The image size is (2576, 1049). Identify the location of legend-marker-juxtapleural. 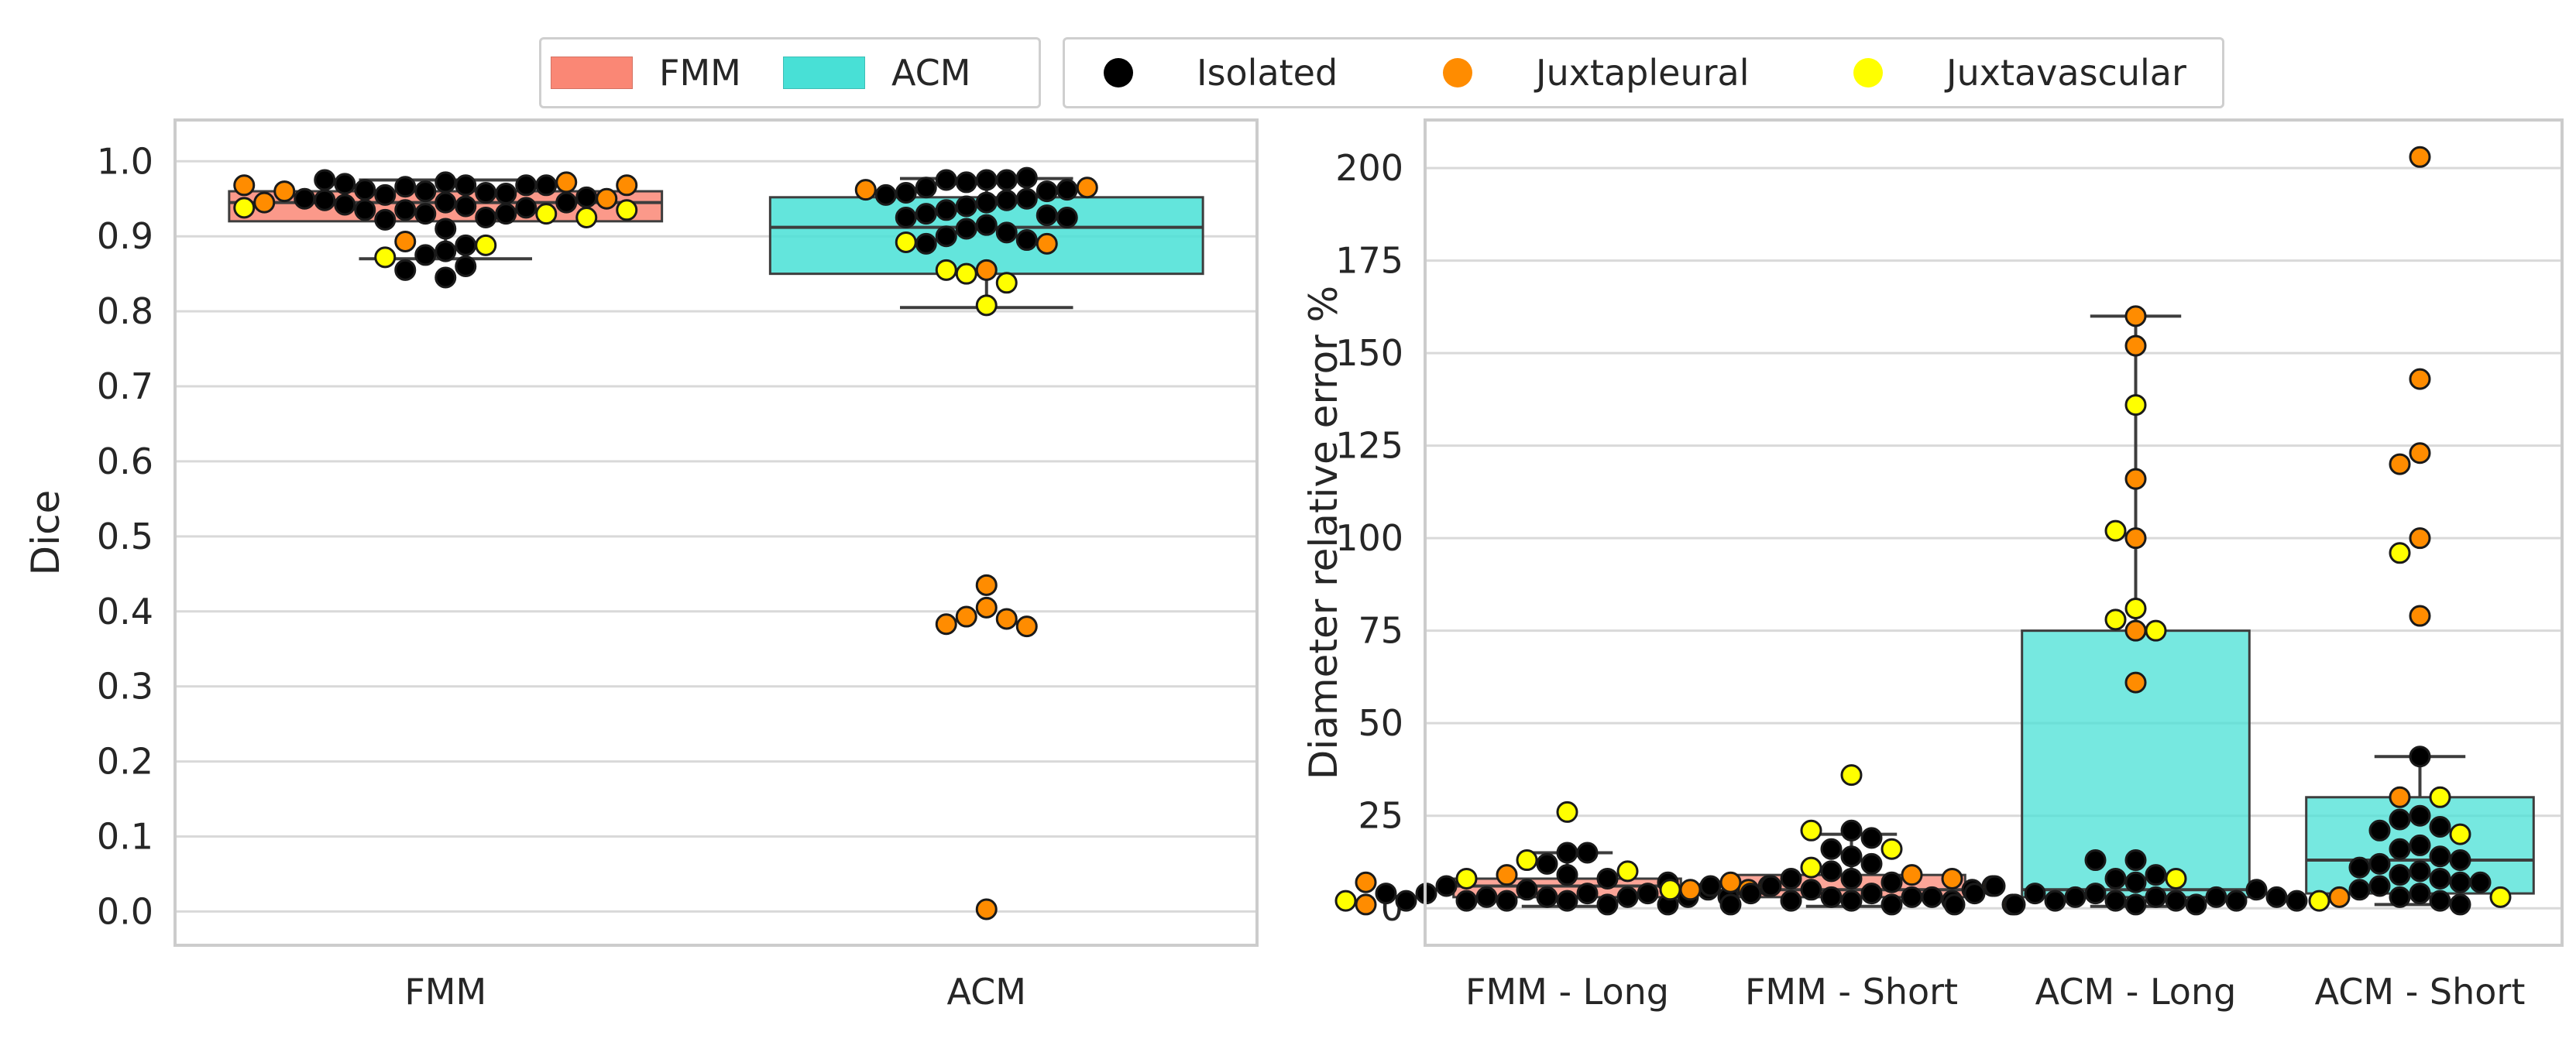
(1457, 72).